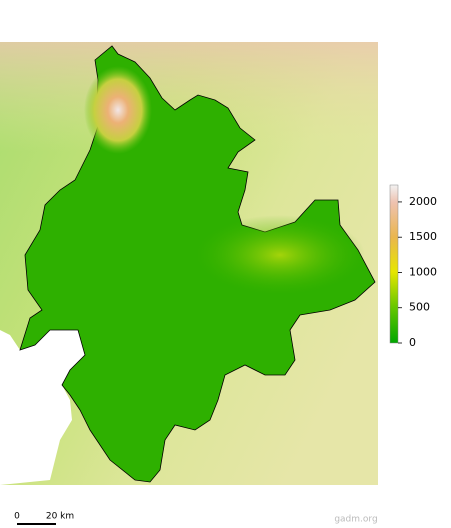 The height and width of the screenshot is (528, 451). What do you see at coordinates (17, 517) in the screenshot?
I see `scale-label: 0` at bounding box center [17, 517].